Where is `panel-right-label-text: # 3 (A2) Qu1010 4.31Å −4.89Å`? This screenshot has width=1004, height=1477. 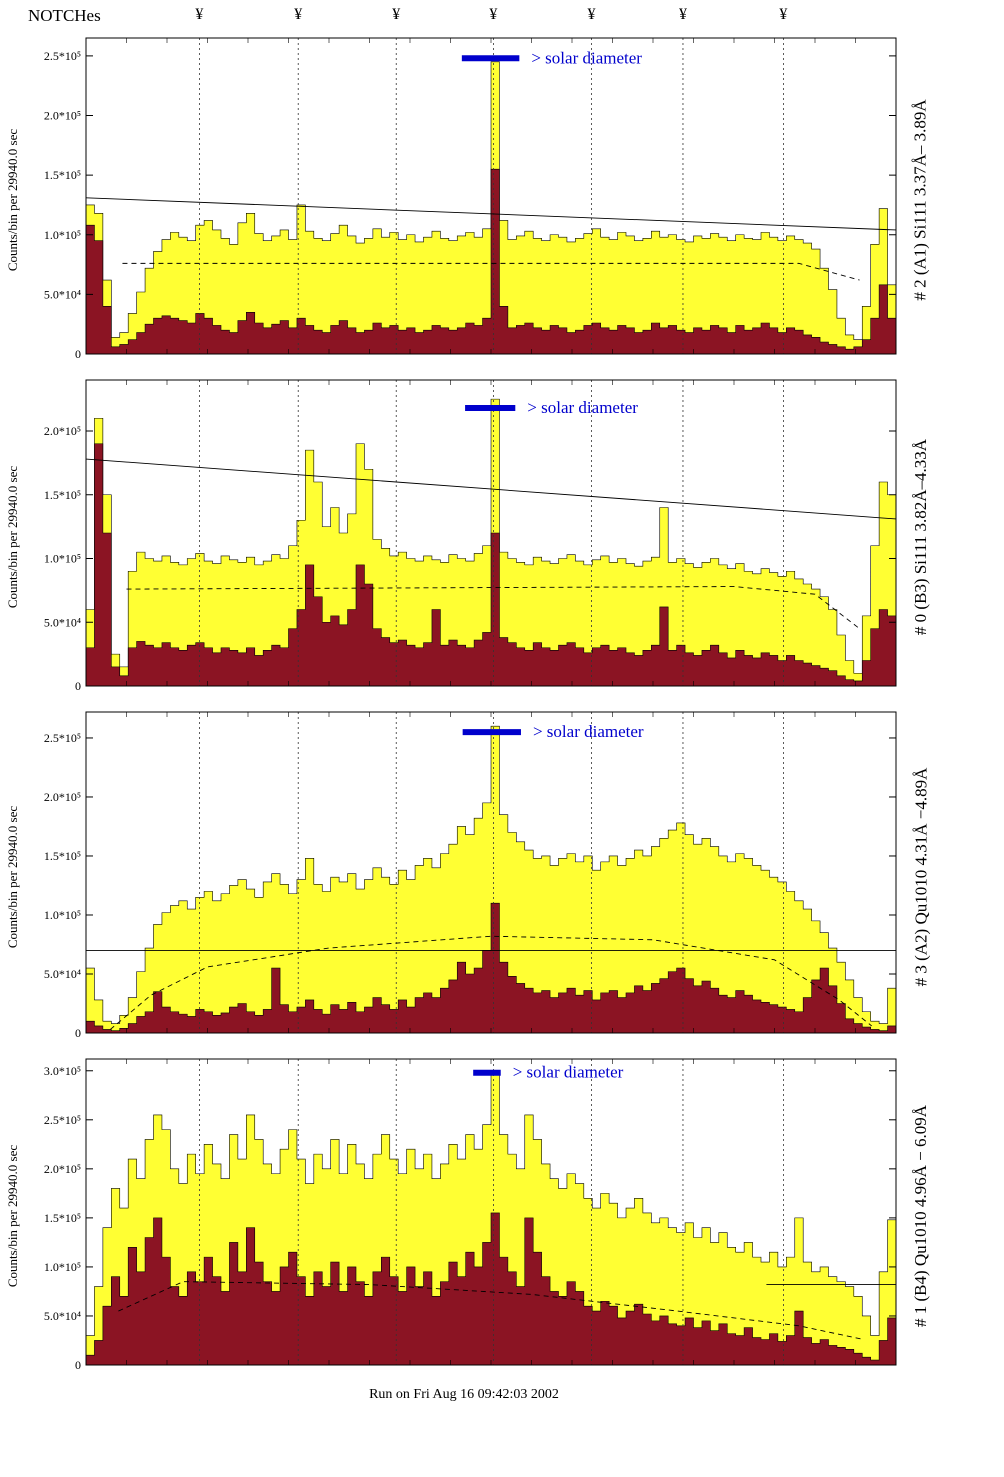
panel-right-label-text: # 3 (A2) Qu1010 4.31Å −4.89Å is located at coordinates (920, 876).